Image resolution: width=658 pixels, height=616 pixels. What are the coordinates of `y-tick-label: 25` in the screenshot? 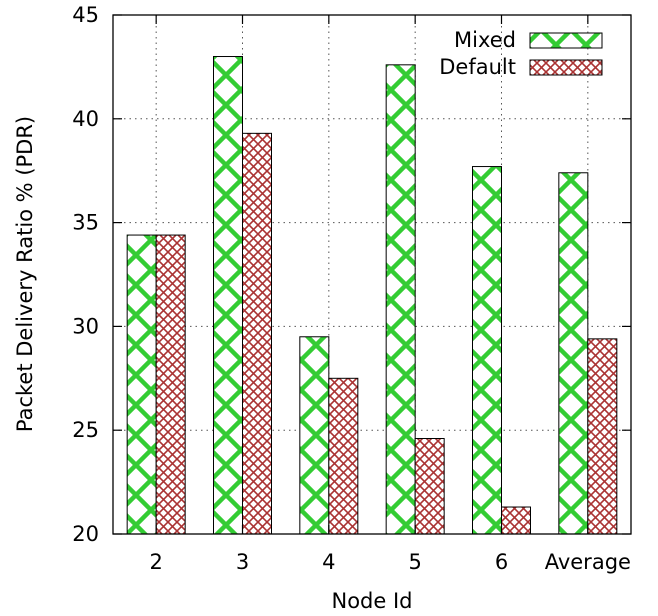 It's located at (85, 430).